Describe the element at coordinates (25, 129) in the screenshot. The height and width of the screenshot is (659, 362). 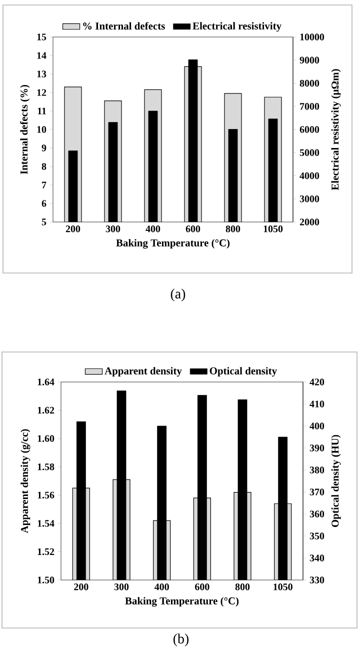
I see `y-axis-title: Internal defects (%)` at that location.